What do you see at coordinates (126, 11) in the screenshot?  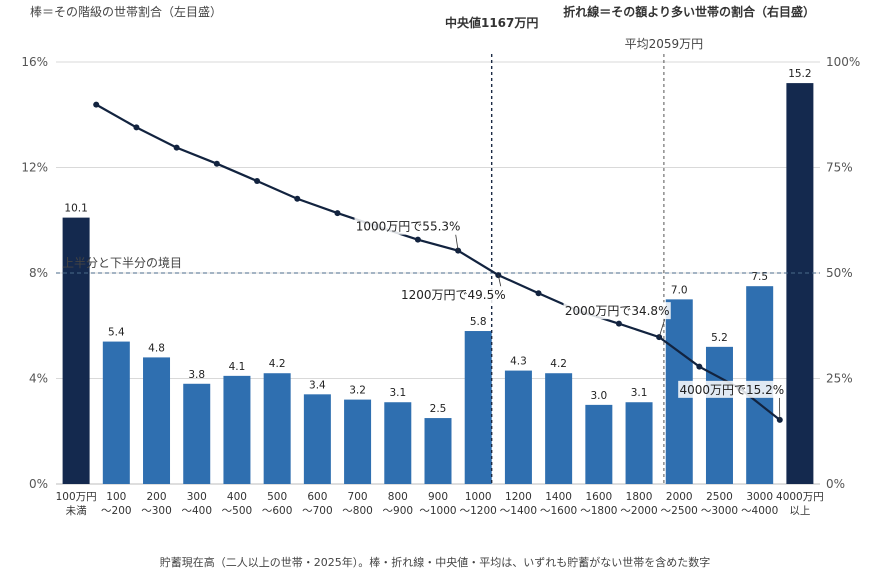 I see `left-axis-note: 棒＝その階級の世帯割合（左目盛）` at bounding box center [126, 11].